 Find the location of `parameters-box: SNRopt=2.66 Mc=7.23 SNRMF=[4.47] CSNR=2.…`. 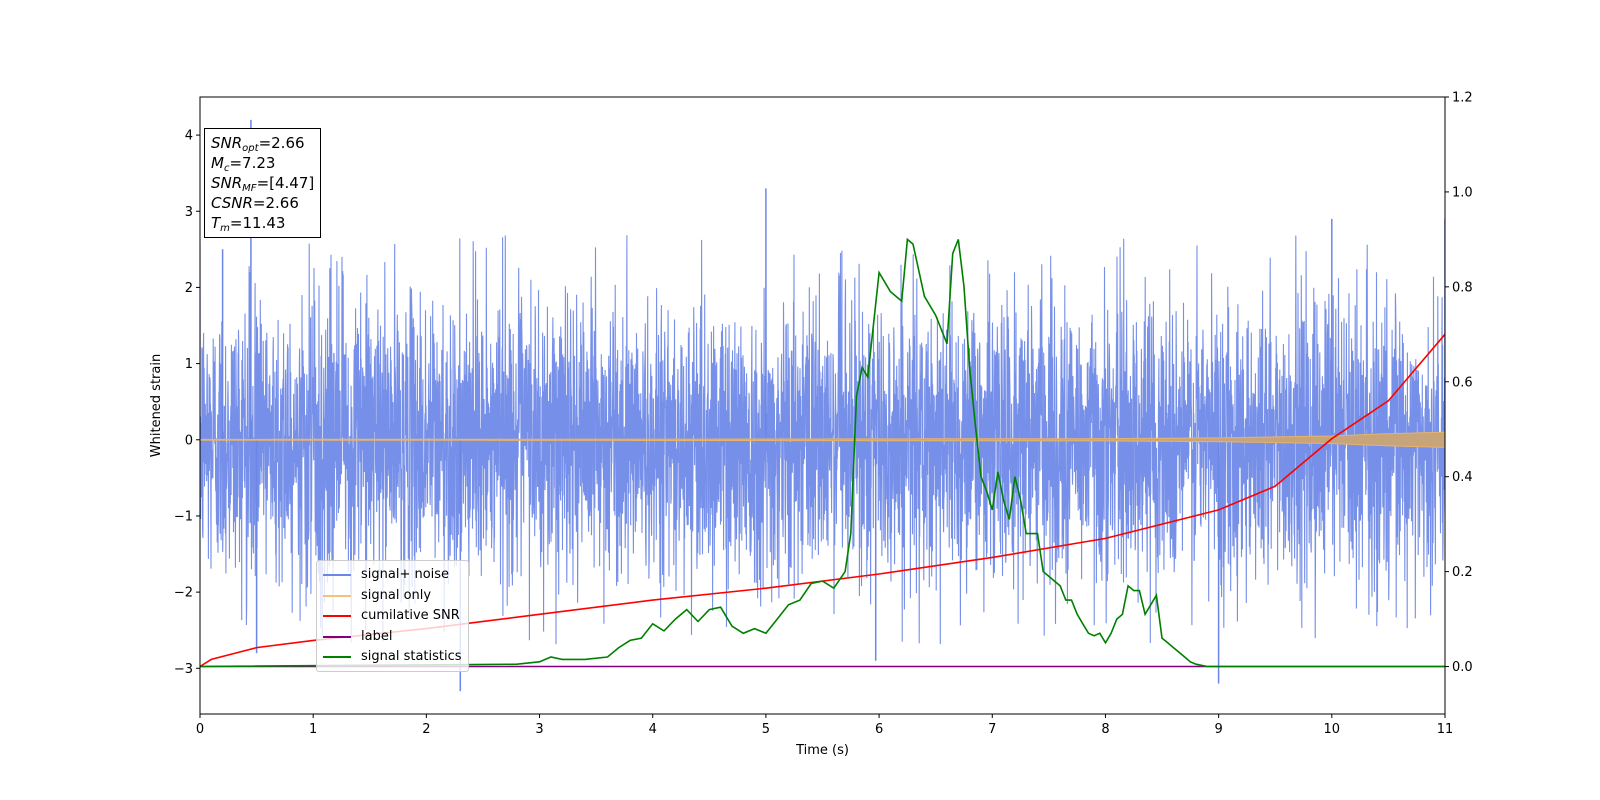

parameters-box: SNRopt=2.66 Mc=7.23 SNRMF=[4.47] CSNR=2.… is located at coordinates (263, 183).